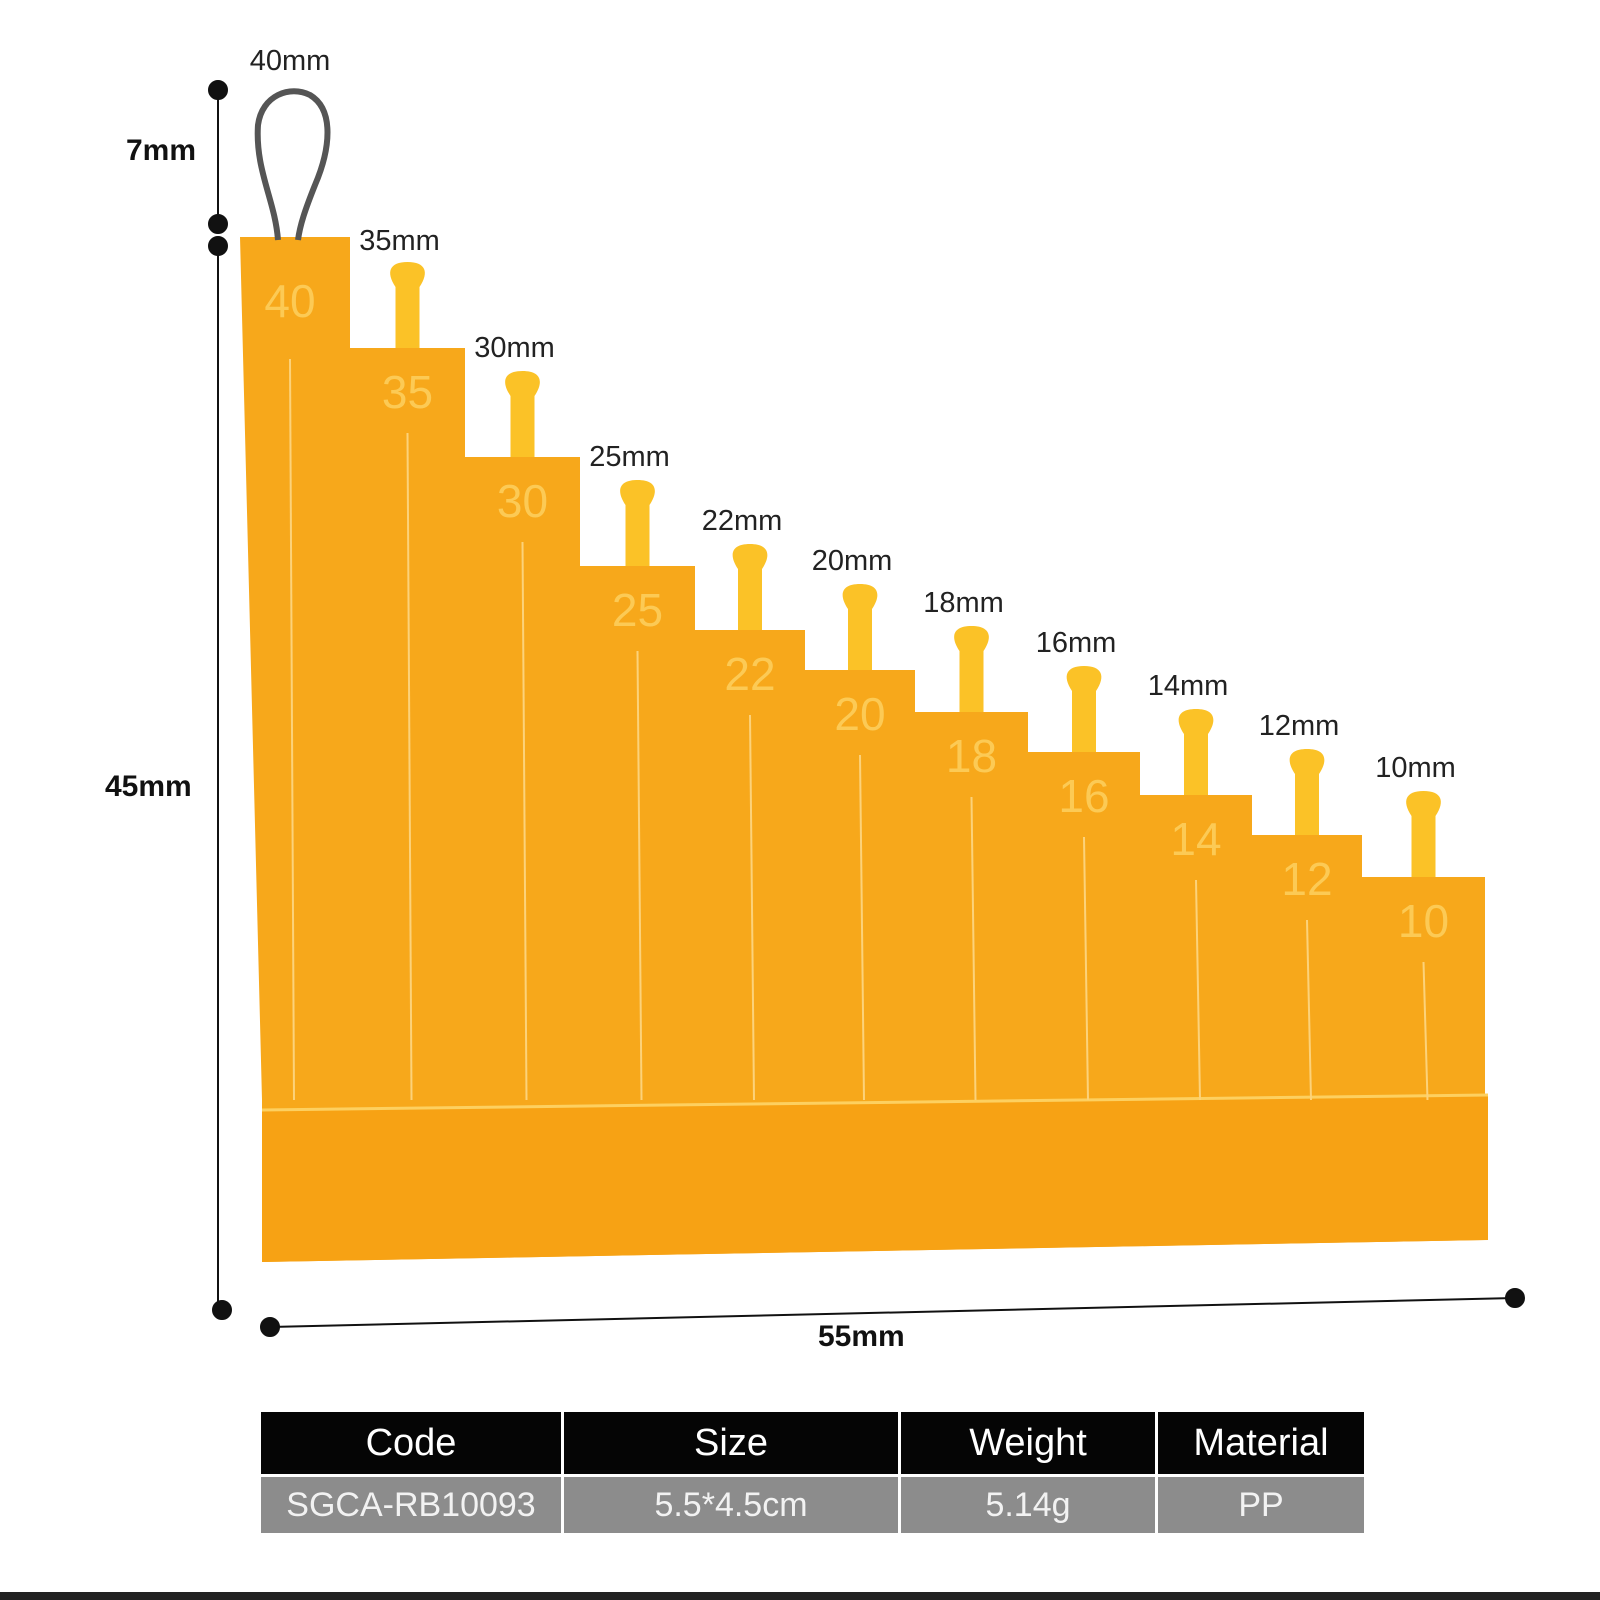  Describe the element at coordinates (1195, 839) in the screenshot. I see `step-number: 14` at that location.